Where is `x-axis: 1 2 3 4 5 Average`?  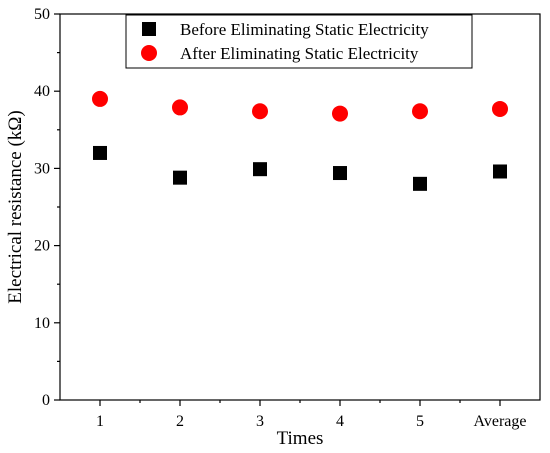 x-axis: 1 2 3 4 5 Average is located at coordinates (311, 415).